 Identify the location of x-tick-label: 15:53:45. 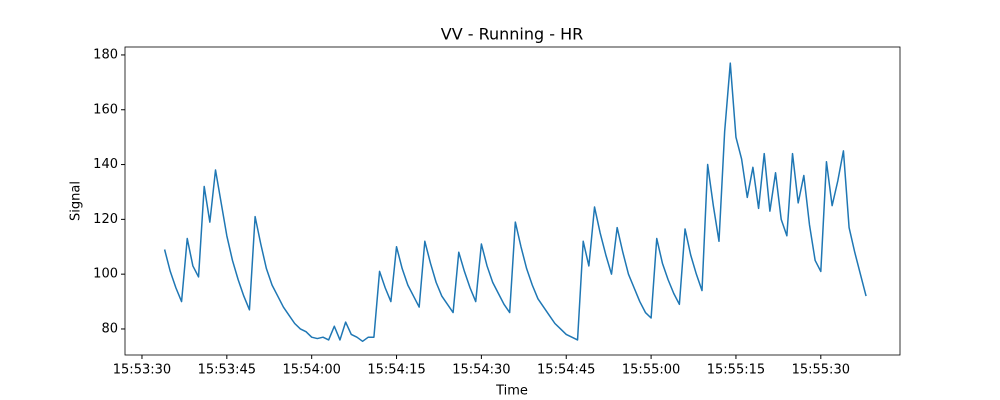
(227, 370).